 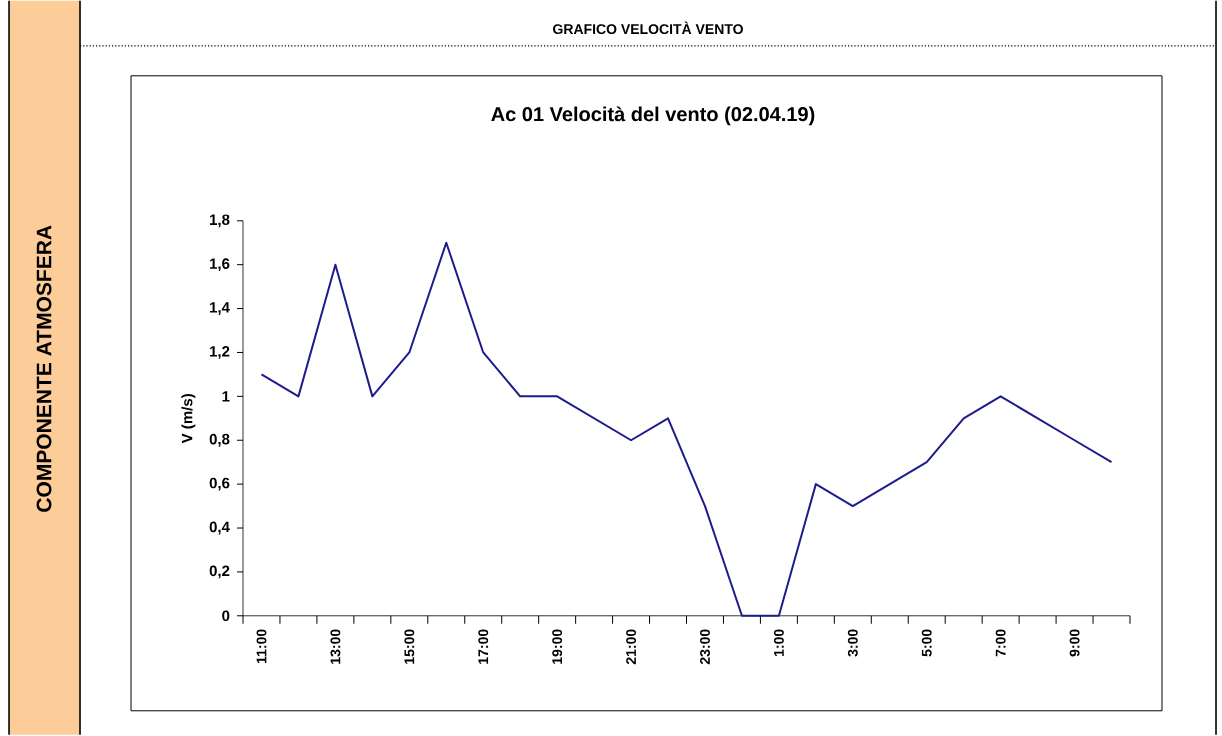 What do you see at coordinates (219, 572) in the screenshot?
I see `y-tick-label: 0,2` at bounding box center [219, 572].